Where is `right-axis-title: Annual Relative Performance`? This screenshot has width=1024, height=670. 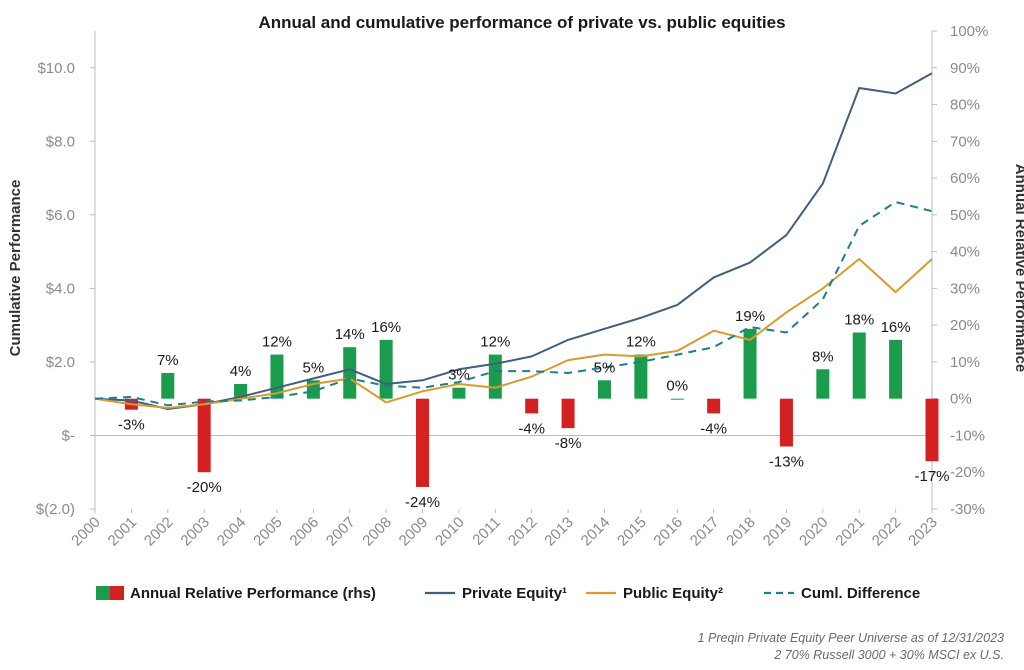
right-axis-title: Annual Relative Performance is located at coordinates (1018, 268).